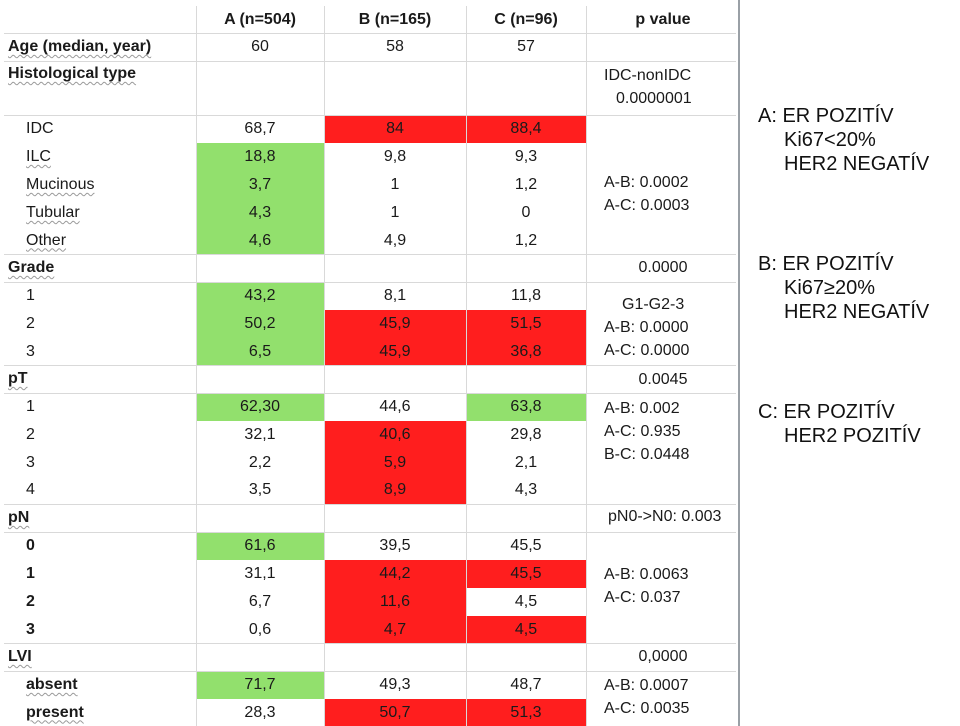 The image size is (960, 726). I want to click on pvalue-text: pN0->N0: 0.003, so click(665, 516).